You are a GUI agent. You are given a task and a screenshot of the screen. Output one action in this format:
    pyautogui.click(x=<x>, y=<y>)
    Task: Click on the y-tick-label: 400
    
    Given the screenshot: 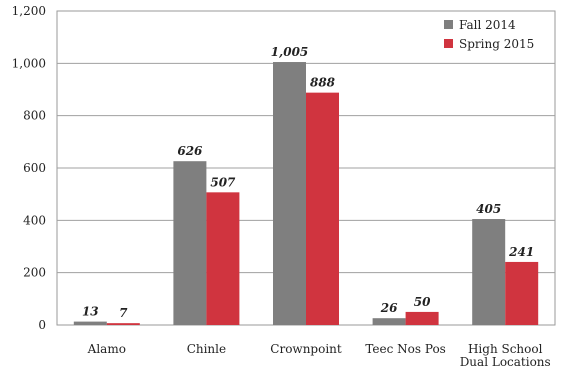 What is the action you would take?
    pyautogui.click(x=34, y=220)
    